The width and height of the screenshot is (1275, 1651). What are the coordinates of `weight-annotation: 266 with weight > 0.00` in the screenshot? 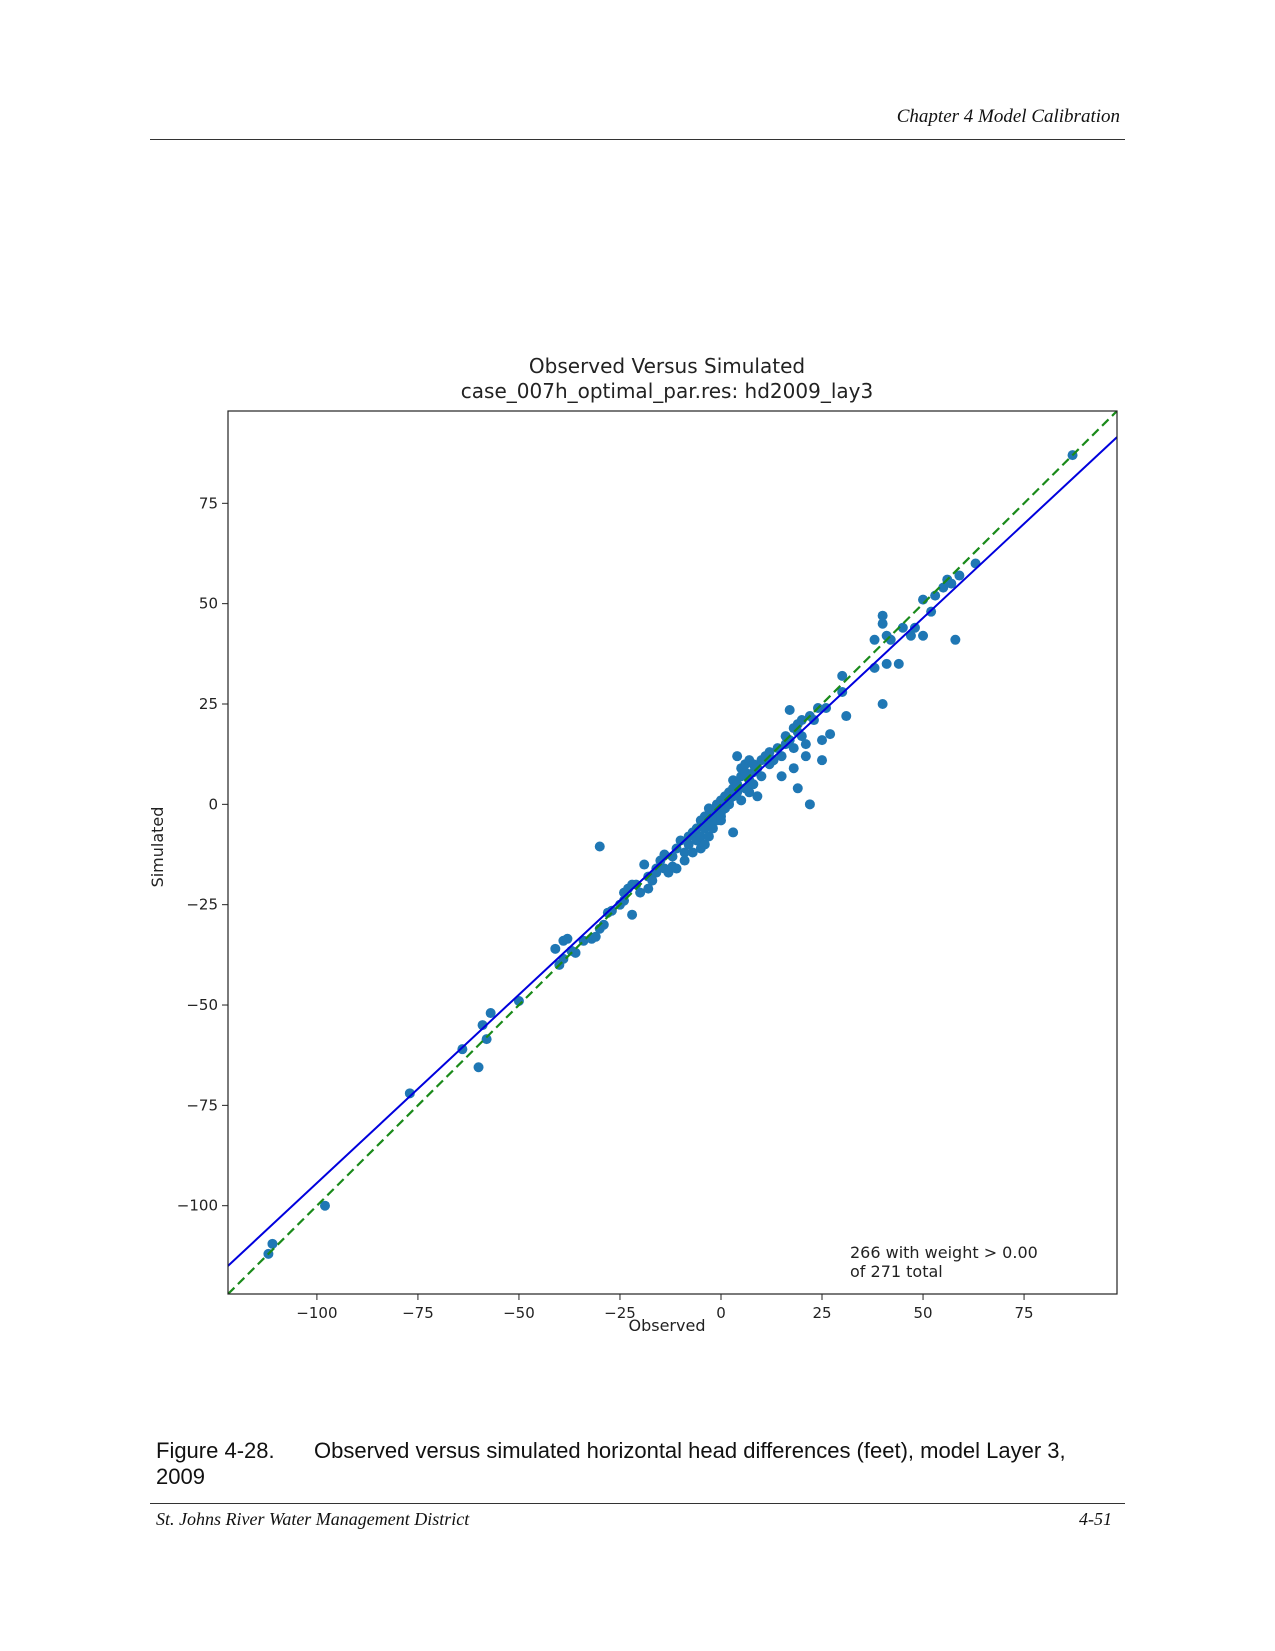 It's located at (944, 1252).